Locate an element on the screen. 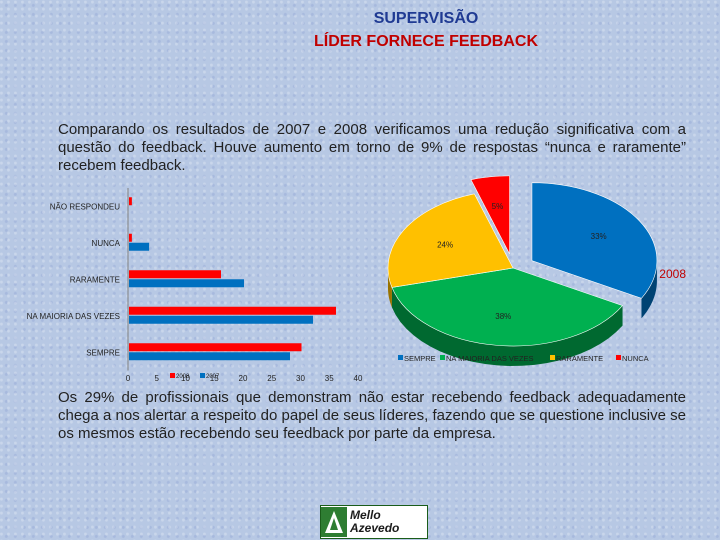  x-tick-label: 35 is located at coordinates (329, 378).